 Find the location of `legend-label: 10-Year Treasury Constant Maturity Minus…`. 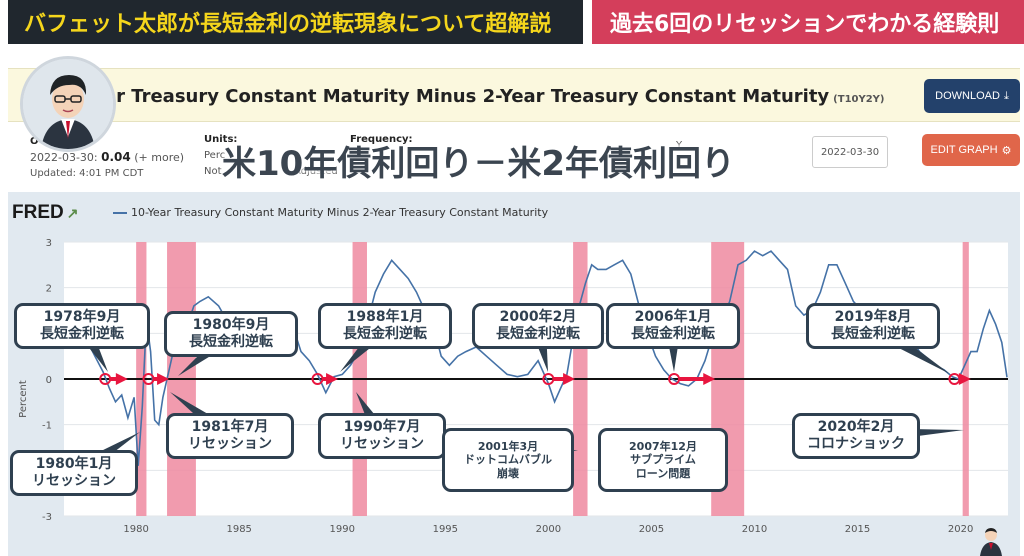

legend-label: 10-Year Treasury Constant Maturity Minus… is located at coordinates (340, 212).